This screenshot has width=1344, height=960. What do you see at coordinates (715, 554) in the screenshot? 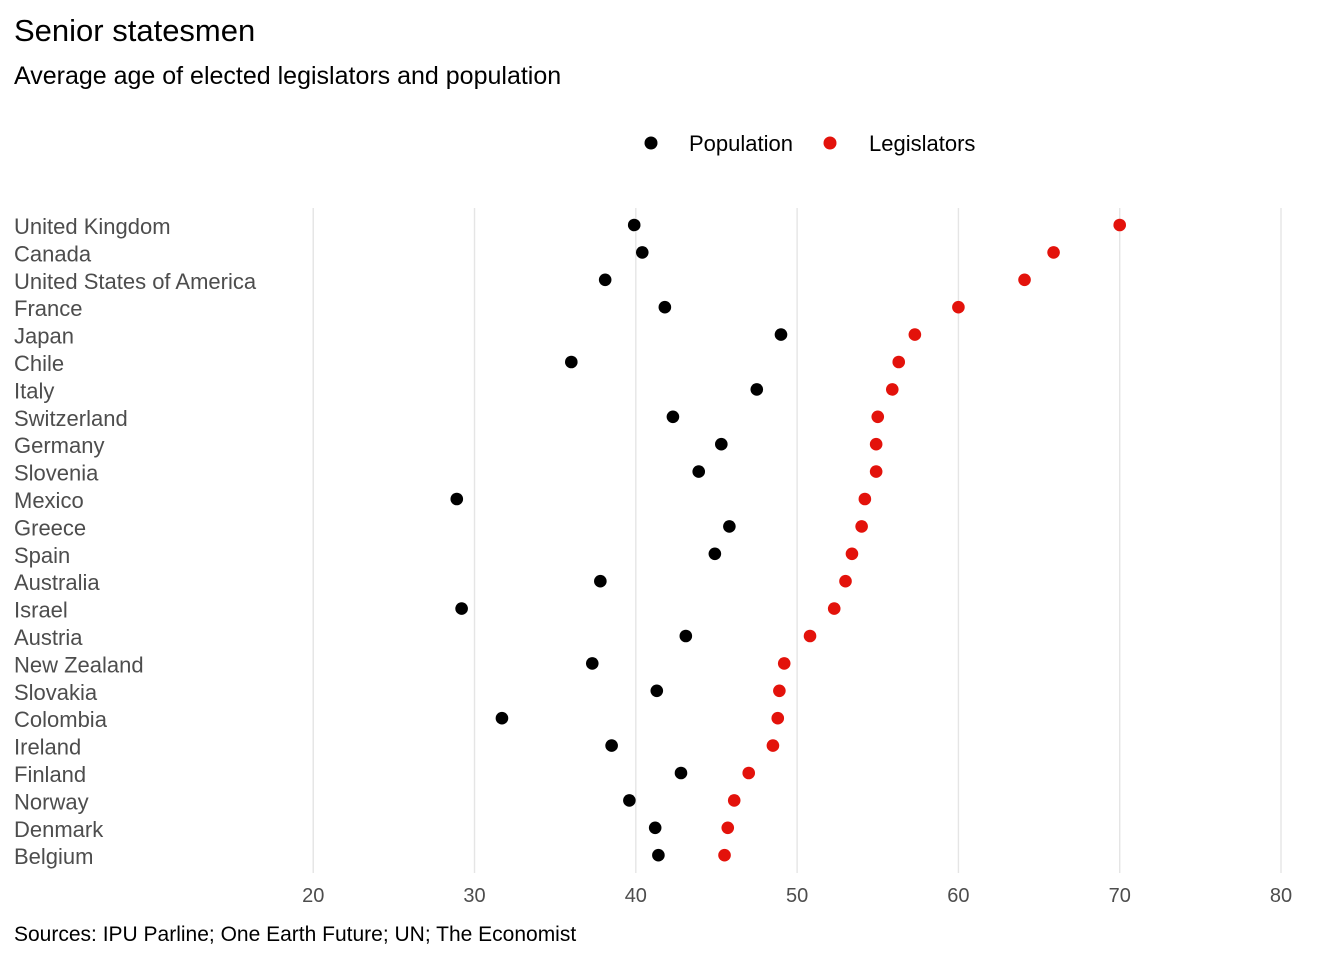
I see `point-population-spain` at bounding box center [715, 554].